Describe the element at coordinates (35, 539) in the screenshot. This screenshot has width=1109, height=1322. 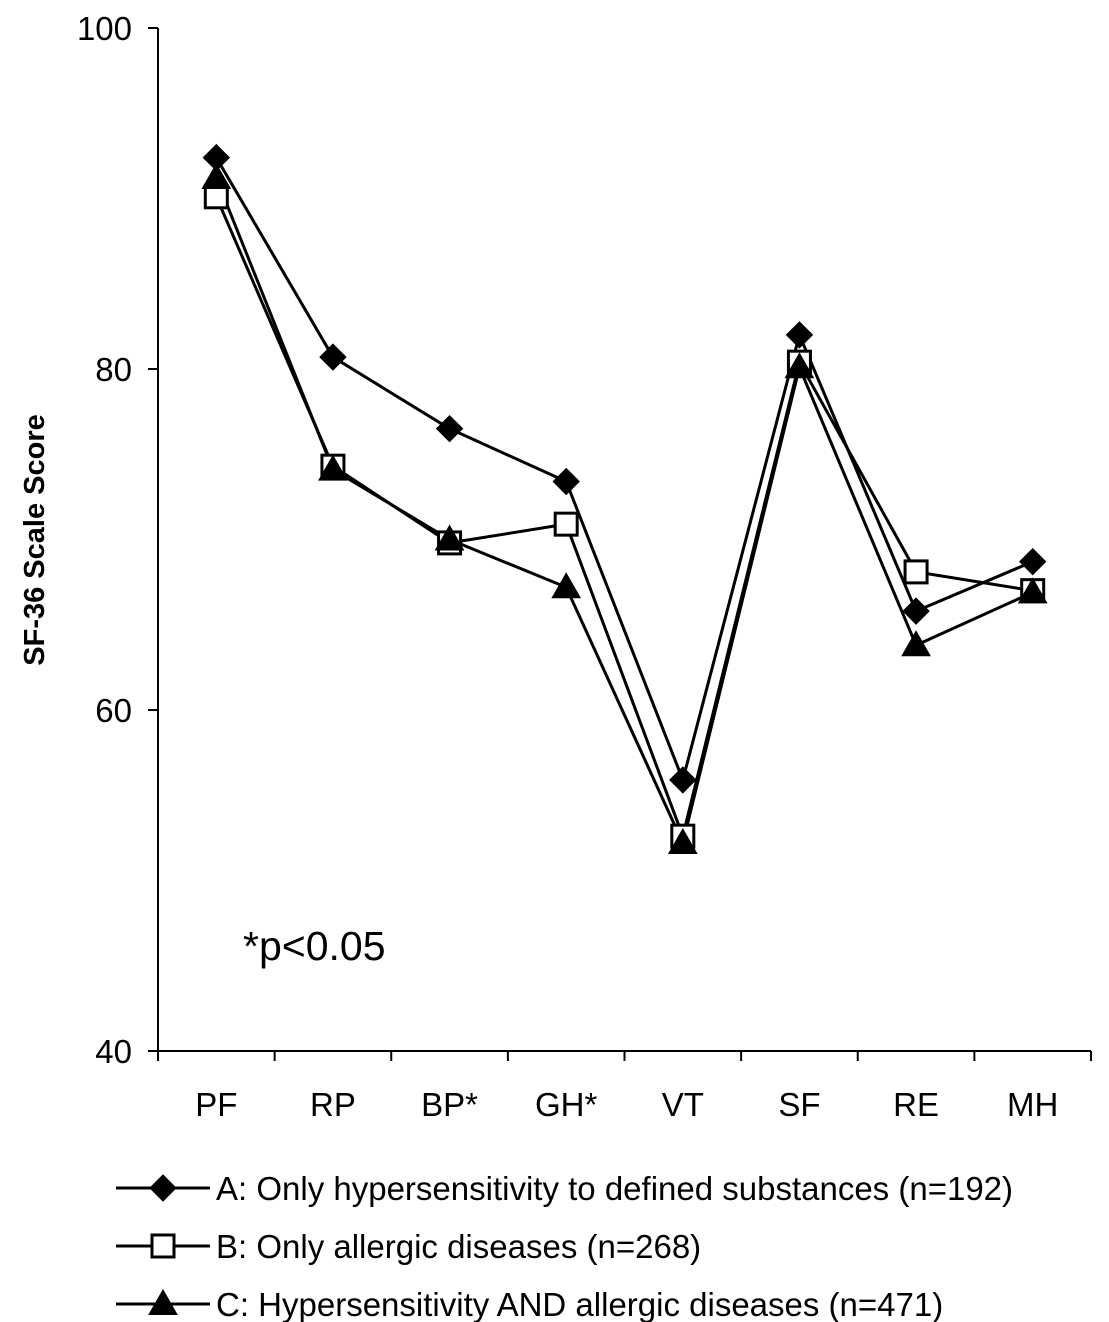
I see `y-axis-label: SF-36 Scale Score` at that location.